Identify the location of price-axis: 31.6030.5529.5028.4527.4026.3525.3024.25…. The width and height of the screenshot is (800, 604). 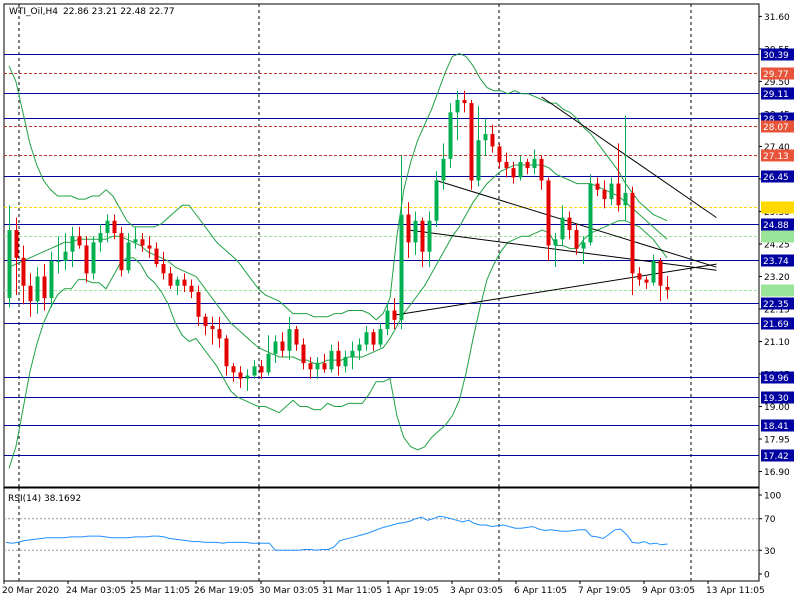
(774, 245).